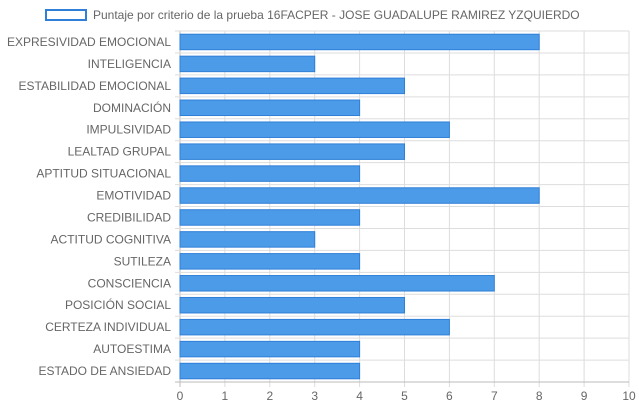 The image size is (639, 411). What do you see at coordinates (269, 396) in the screenshot?
I see `x-tick-label: 2` at bounding box center [269, 396].